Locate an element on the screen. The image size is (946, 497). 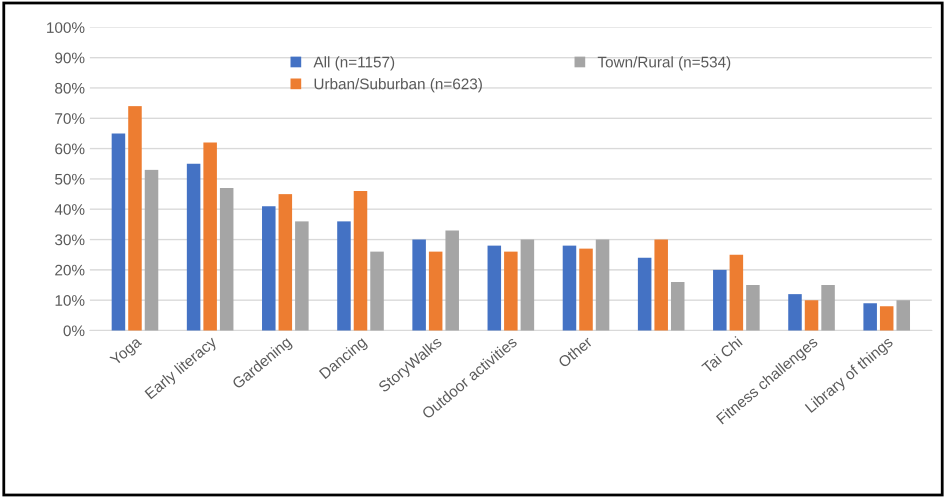
y-tick-label: 90% is located at coordinates (69, 58).